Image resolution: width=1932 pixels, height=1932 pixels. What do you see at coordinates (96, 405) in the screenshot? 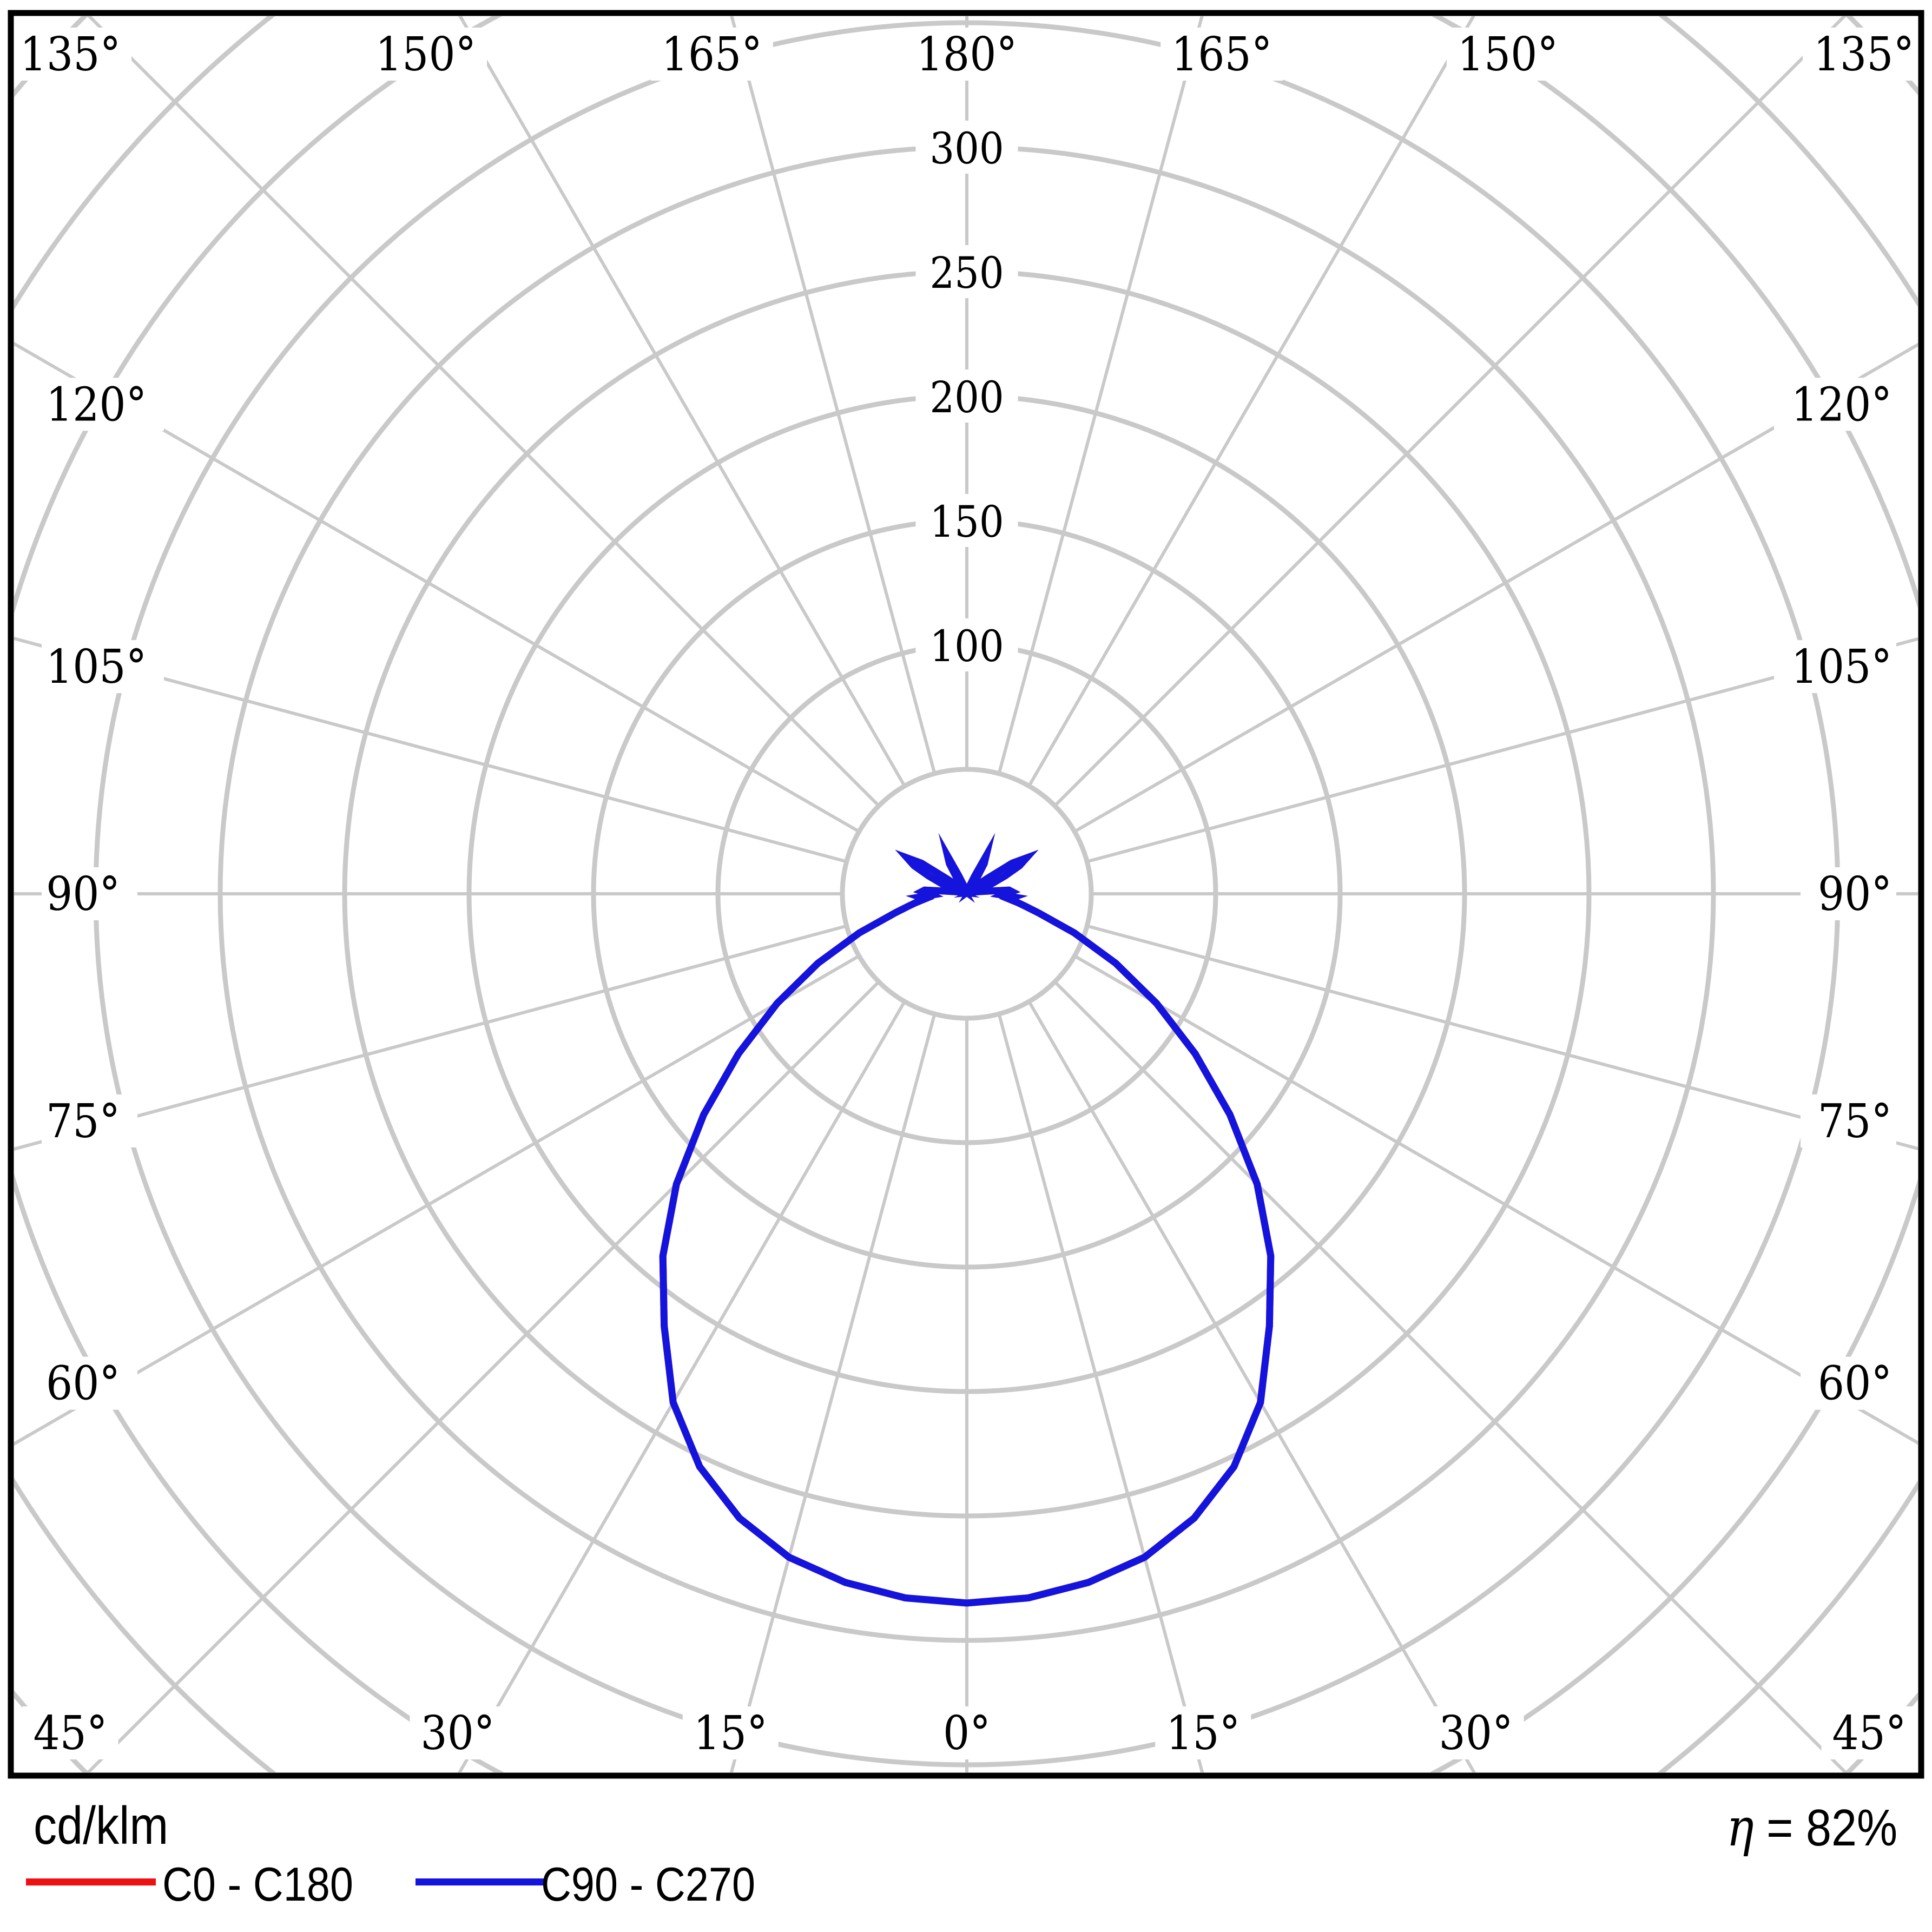
I see `angle-label-left-120: 120°` at bounding box center [96, 405].